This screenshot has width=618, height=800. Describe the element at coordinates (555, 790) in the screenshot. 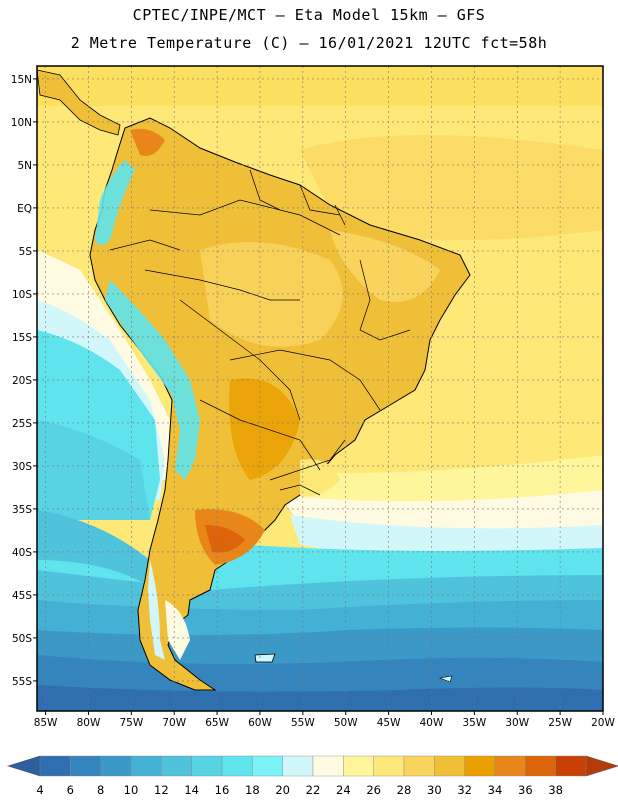

I see `colorbar-label: 38` at that location.